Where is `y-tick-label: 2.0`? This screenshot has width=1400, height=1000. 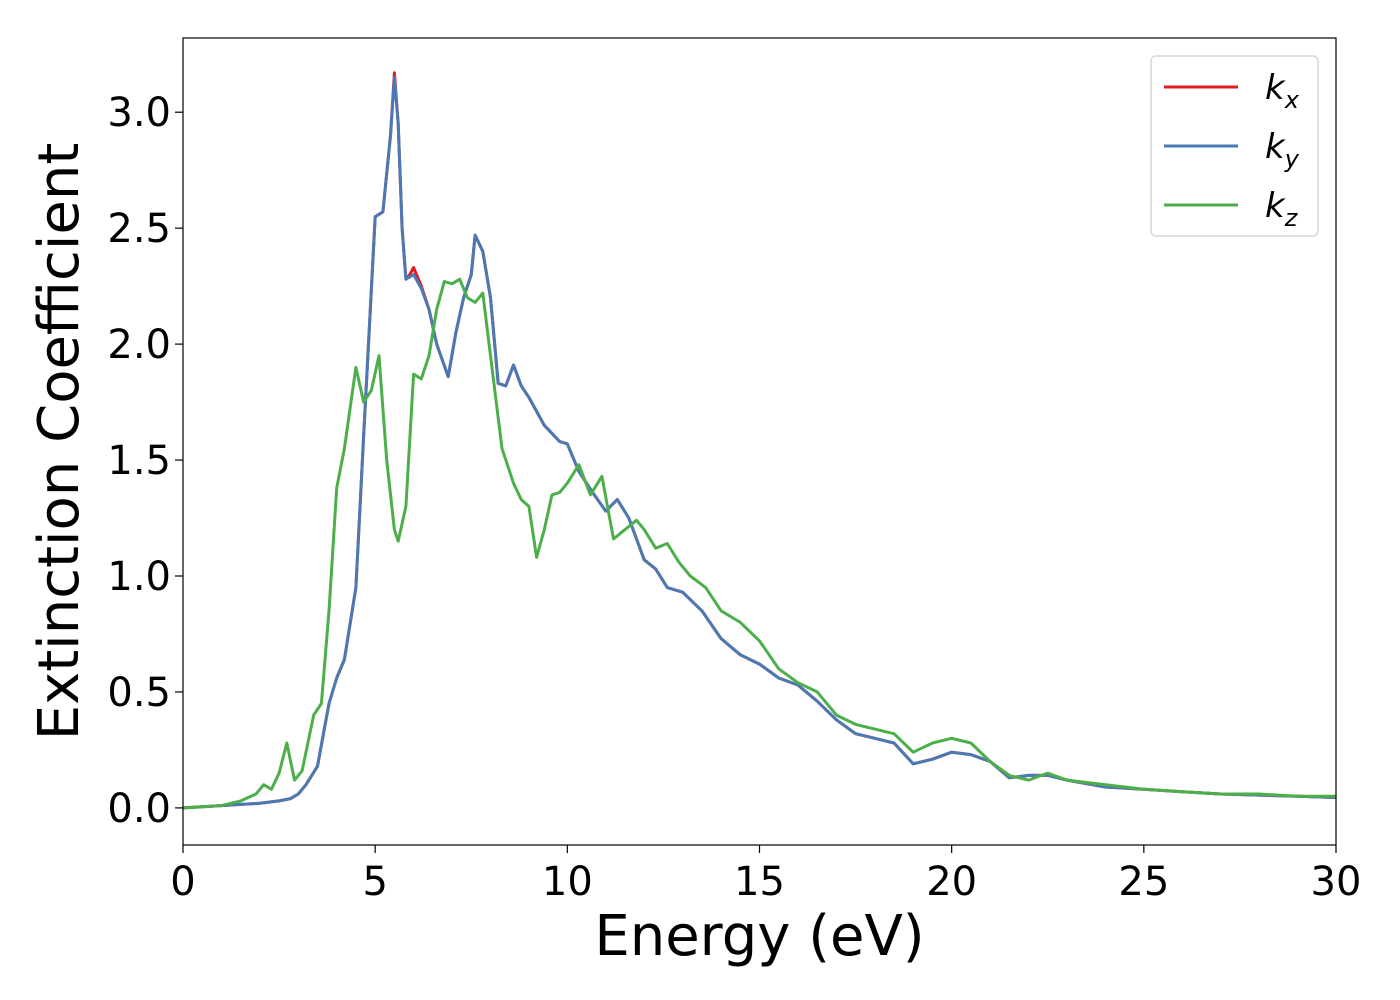
y-tick-label: 2.0 is located at coordinates (139, 345).